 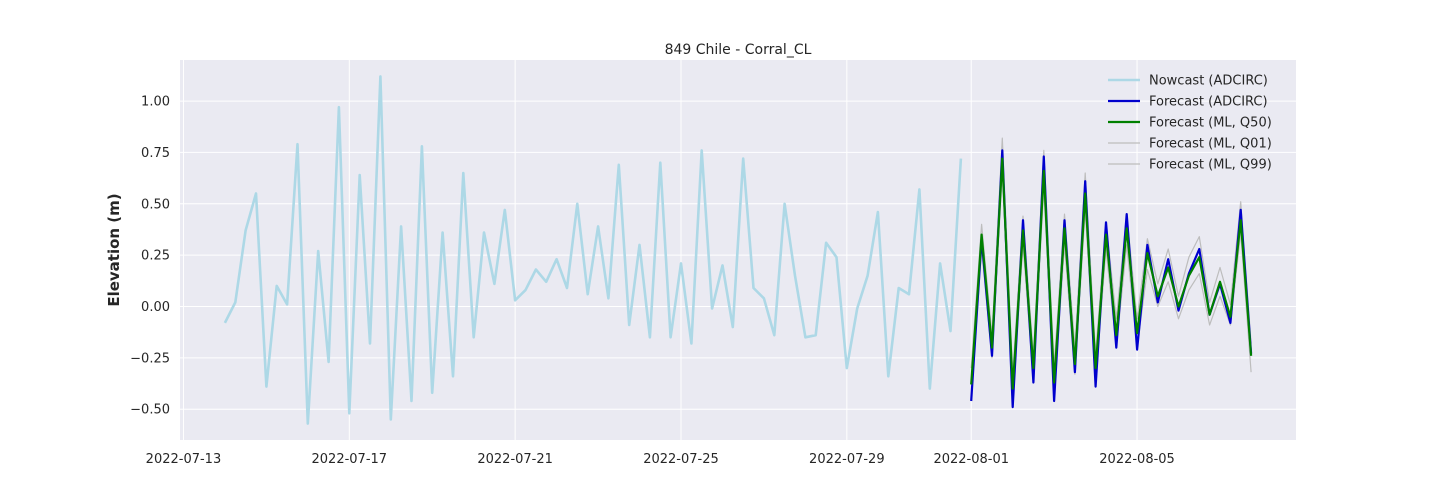 I want to click on y-tick-label: 0.00, so click(x=155, y=307).